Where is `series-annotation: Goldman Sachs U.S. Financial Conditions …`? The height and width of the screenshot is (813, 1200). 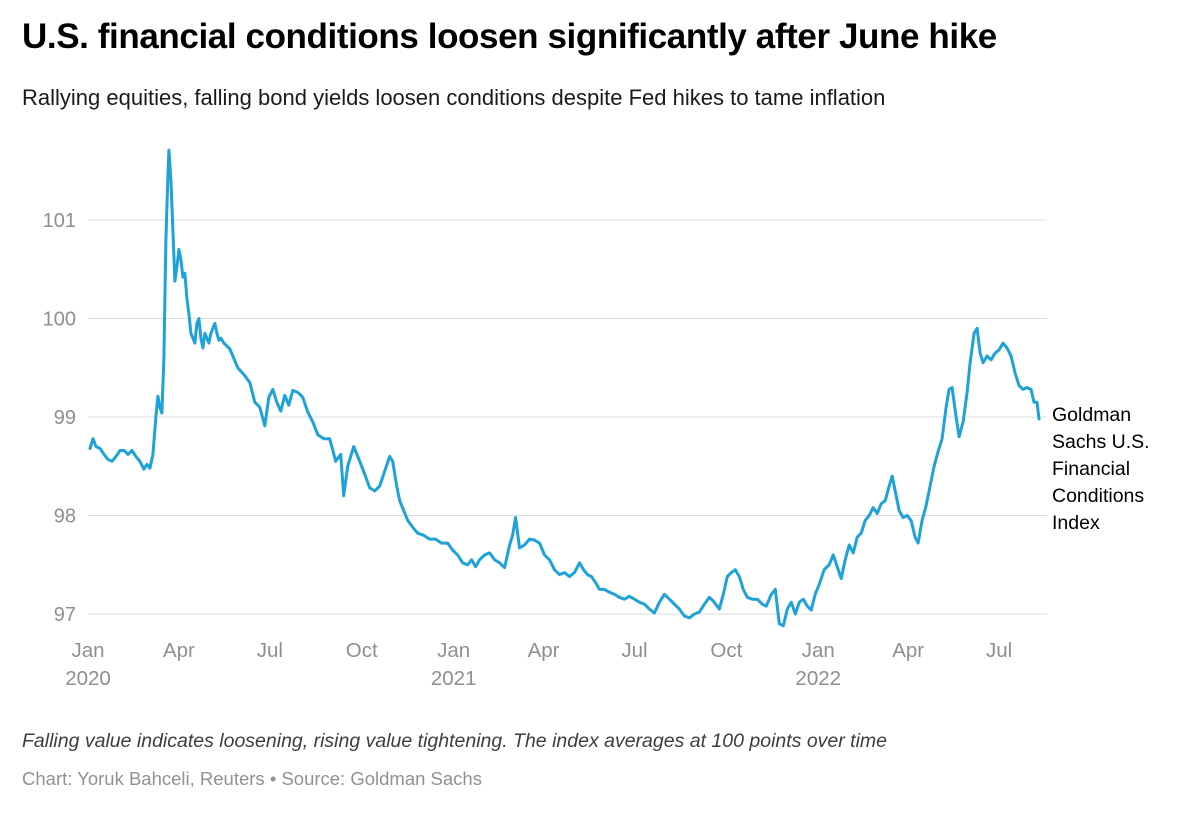 series-annotation: Goldman Sachs U.S. Financial Conditions … is located at coordinates (1101, 469).